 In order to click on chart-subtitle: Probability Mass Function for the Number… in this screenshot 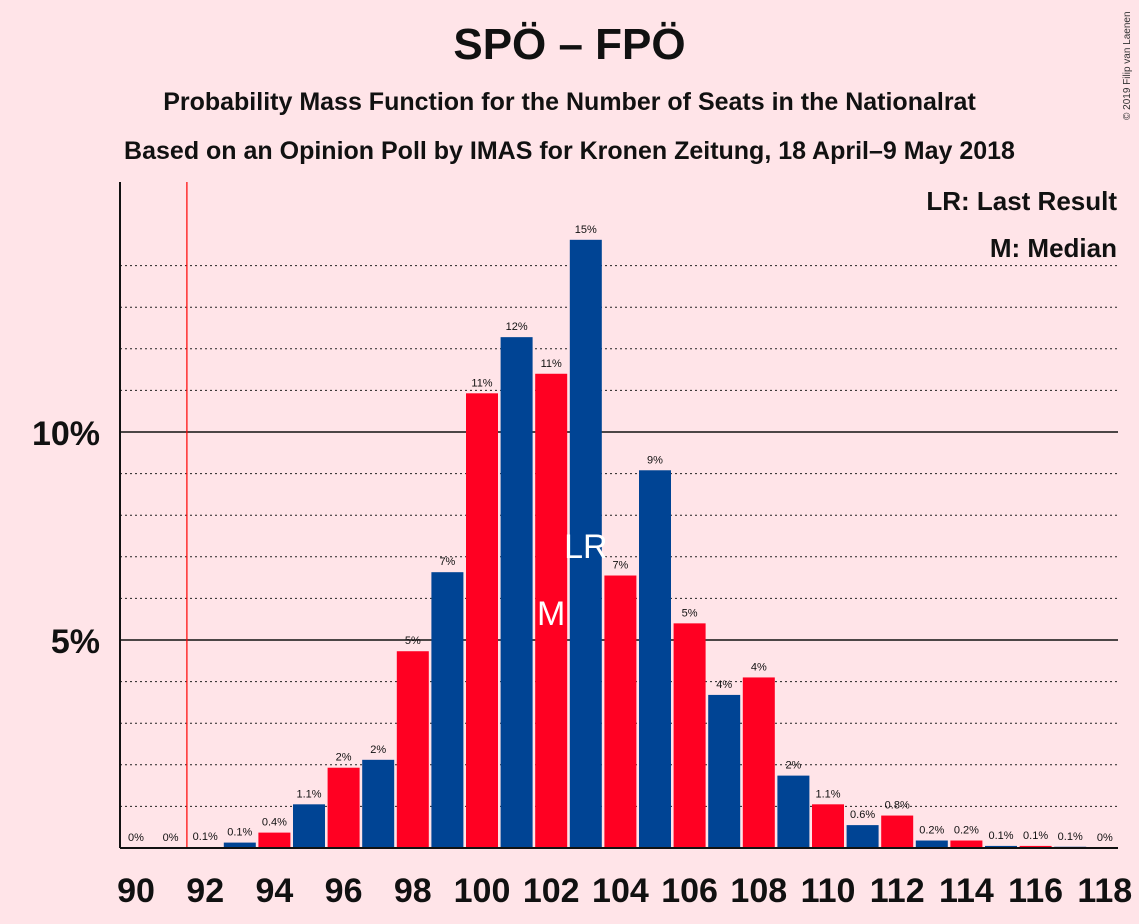, I will do `click(569, 102)`.